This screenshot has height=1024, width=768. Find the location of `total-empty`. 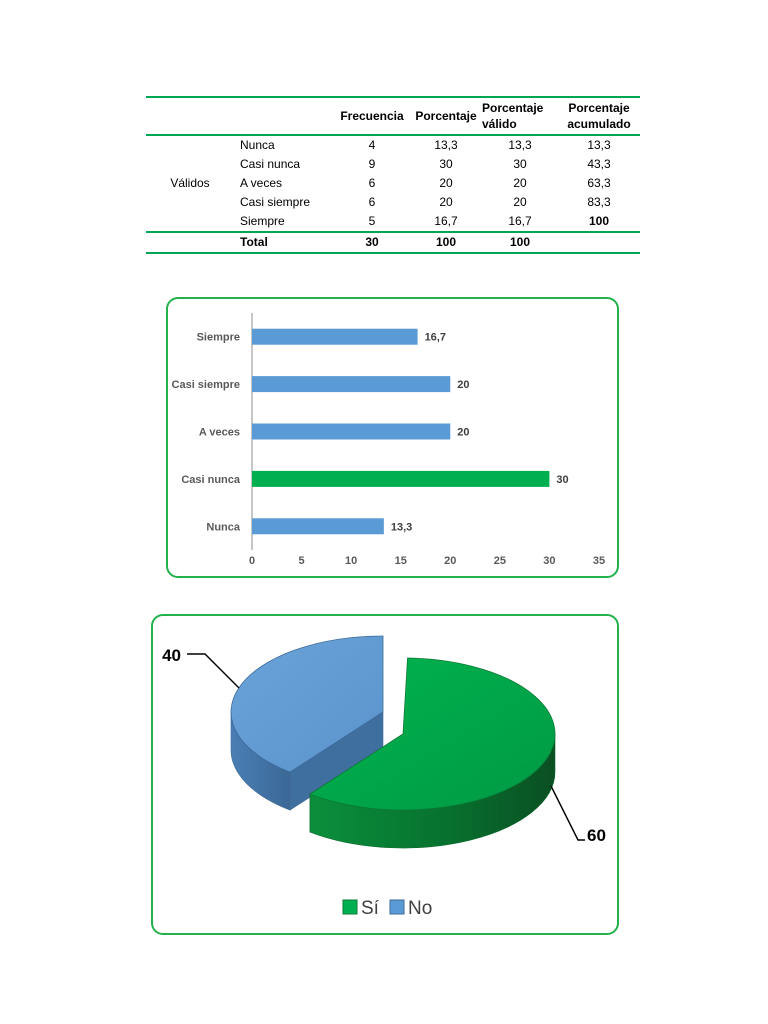

total-empty is located at coordinates (190, 242).